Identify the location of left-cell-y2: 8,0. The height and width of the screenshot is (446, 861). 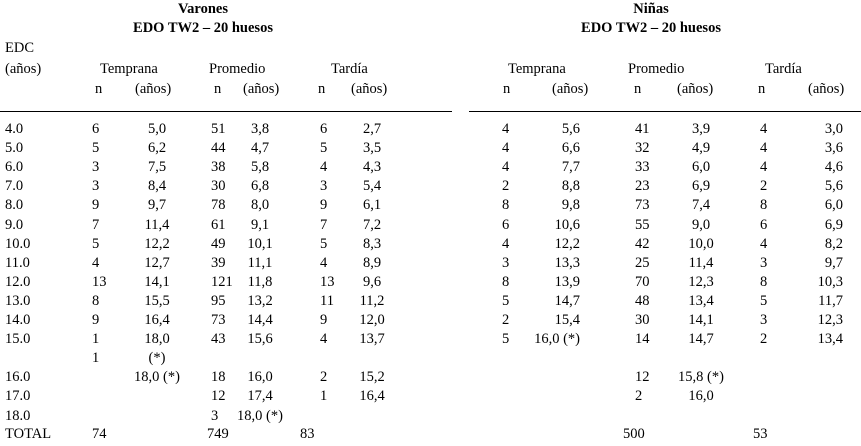
(260, 205).